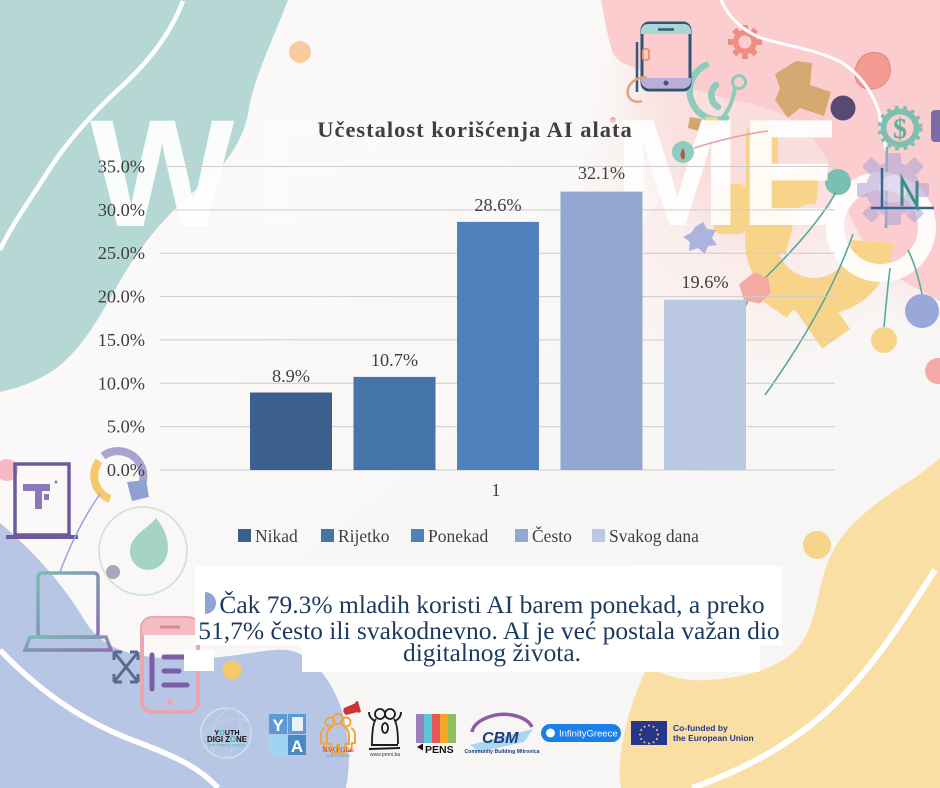 Image resolution: width=940 pixels, height=788 pixels. What do you see at coordinates (126, 427) in the screenshot?
I see `svg-text: 5.0%` at bounding box center [126, 427].